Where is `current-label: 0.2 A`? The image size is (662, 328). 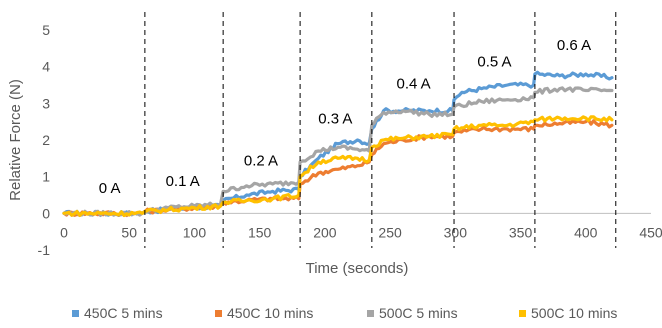 current-label: 0.2 A is located at coordinates (261, 161).